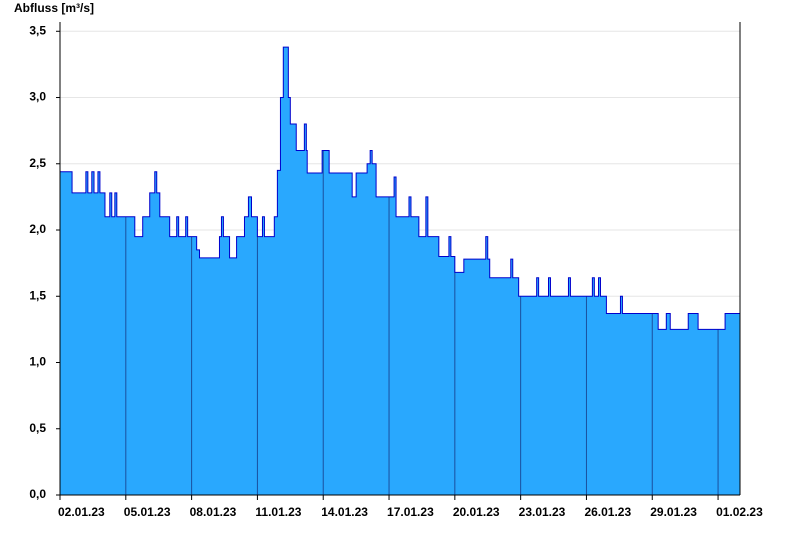 The image size is (800, 550). What do you see at coordinates (213, 512) in the screenshot?
I see `x-tick-label: 08.01.23` at bounding box center [213, 512].